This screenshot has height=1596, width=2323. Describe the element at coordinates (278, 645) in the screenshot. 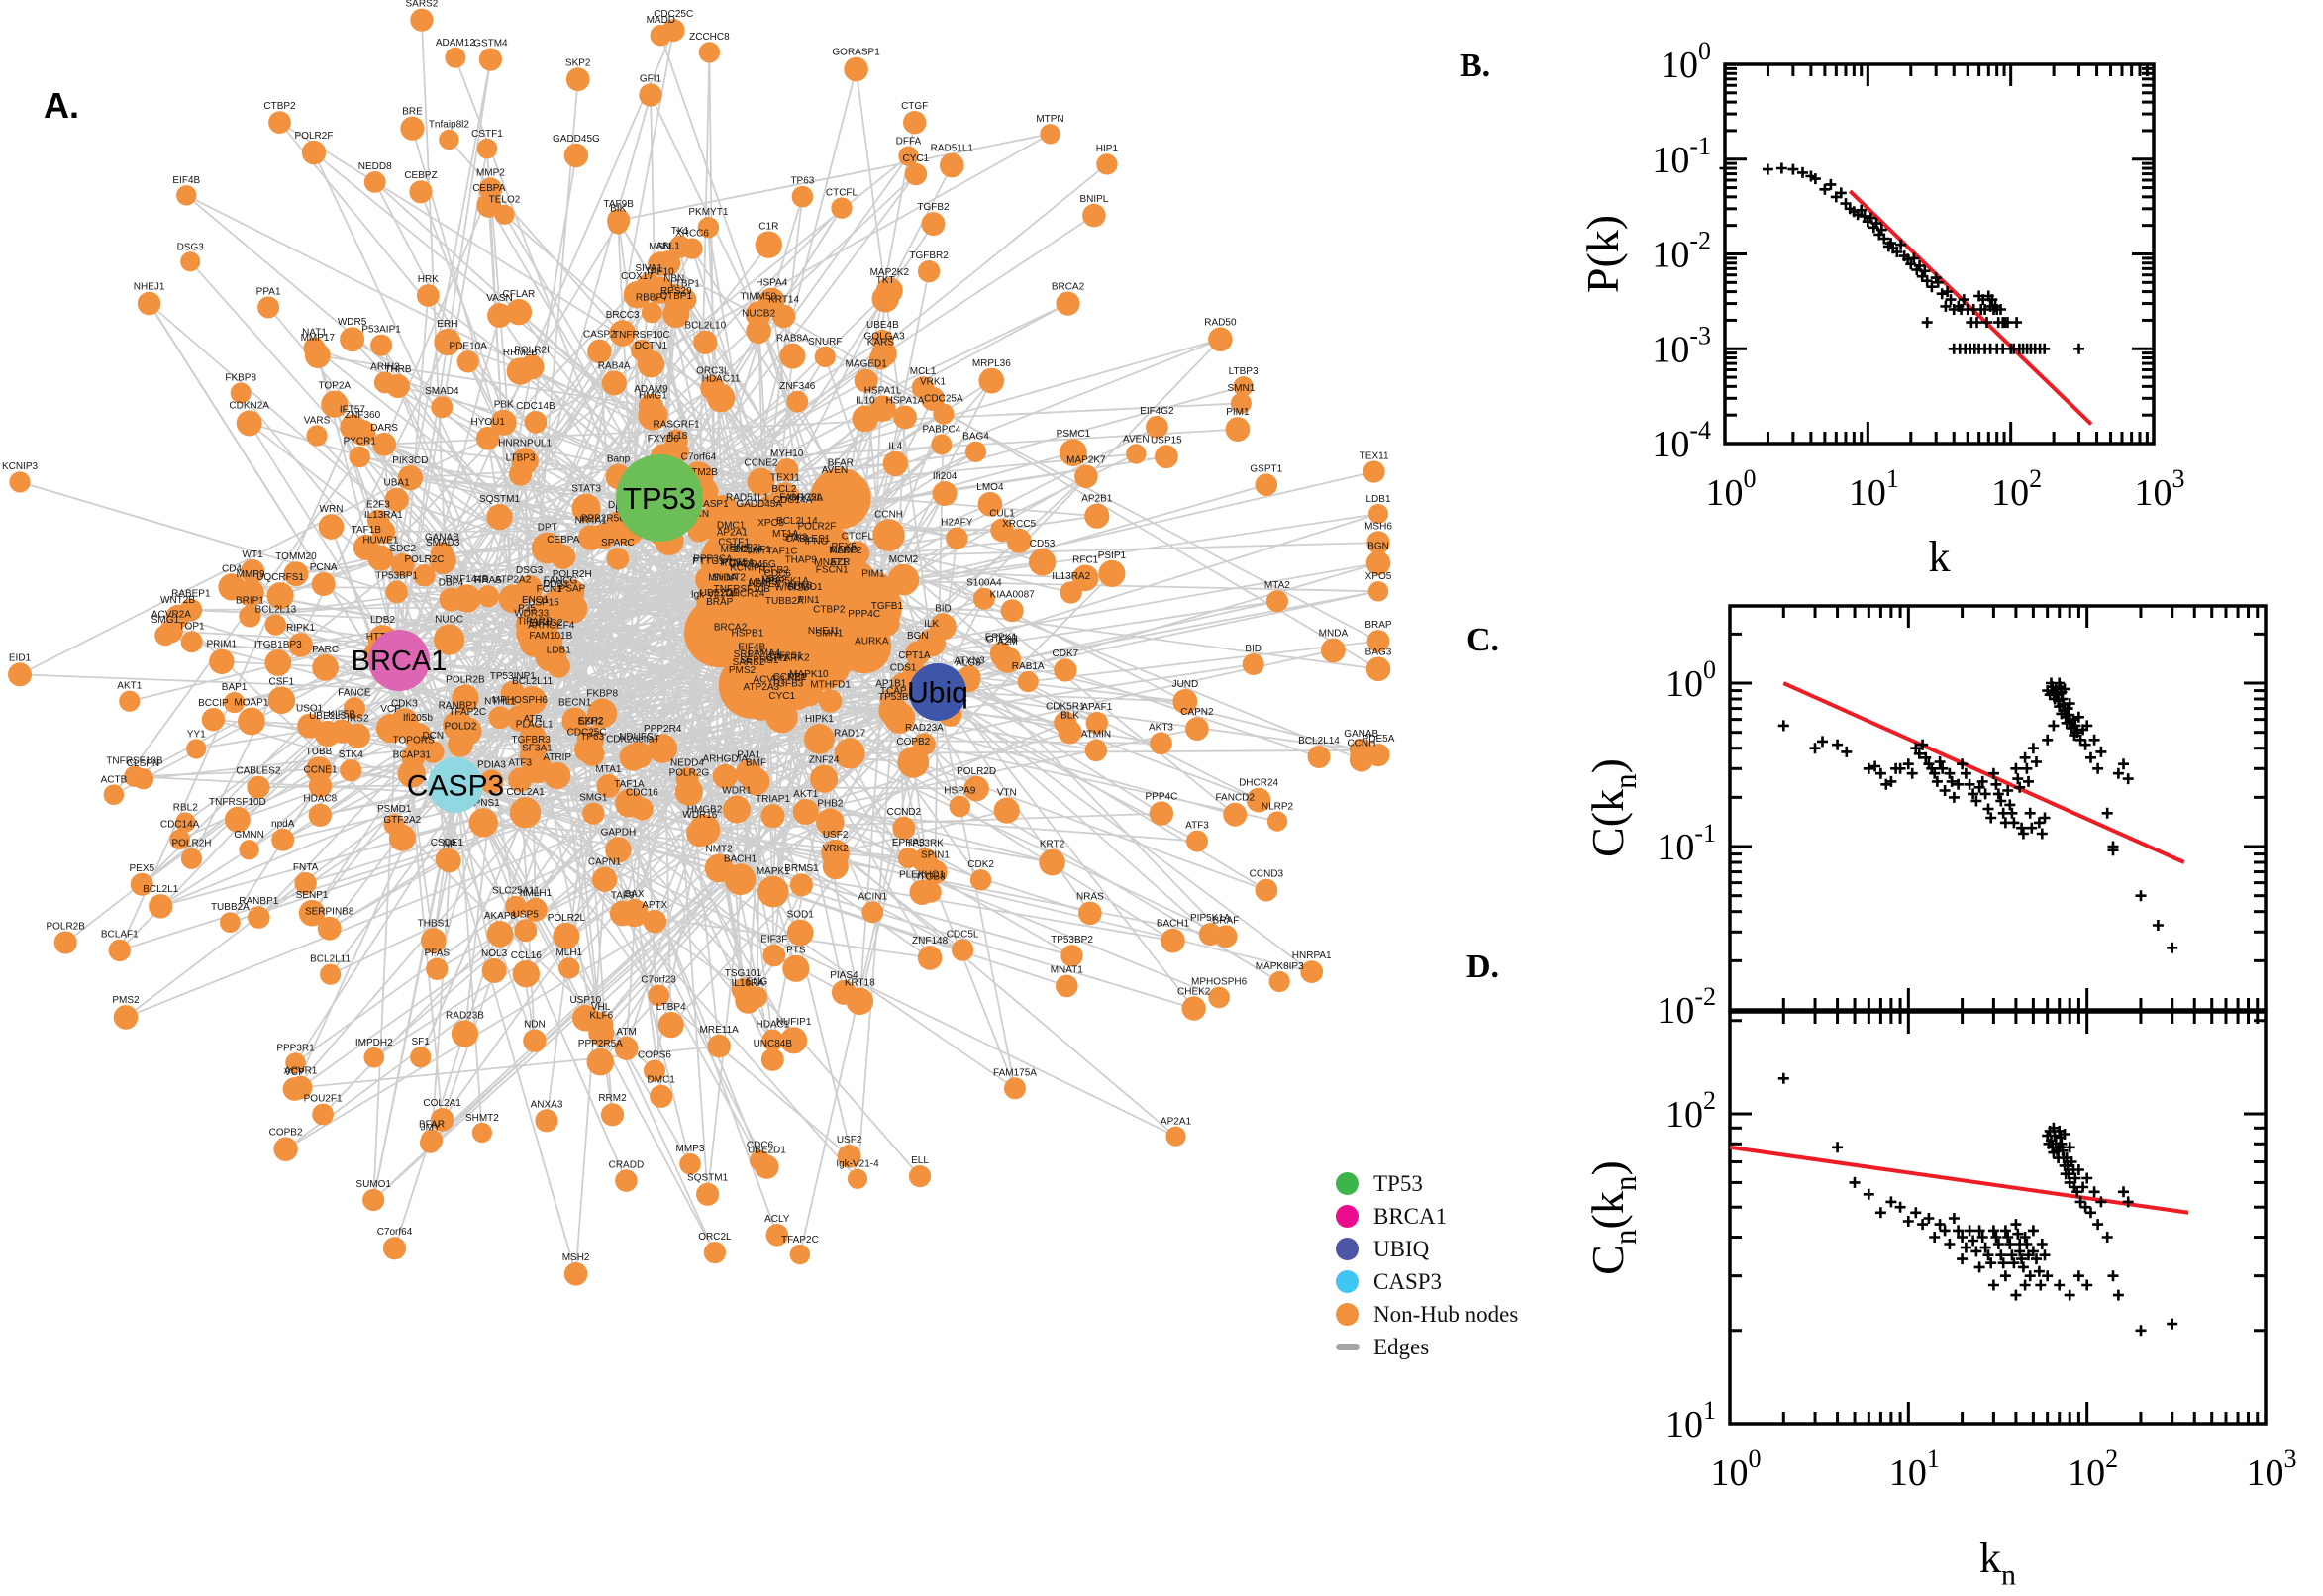

I see `svg-text: ITGB1BP3` at that location.